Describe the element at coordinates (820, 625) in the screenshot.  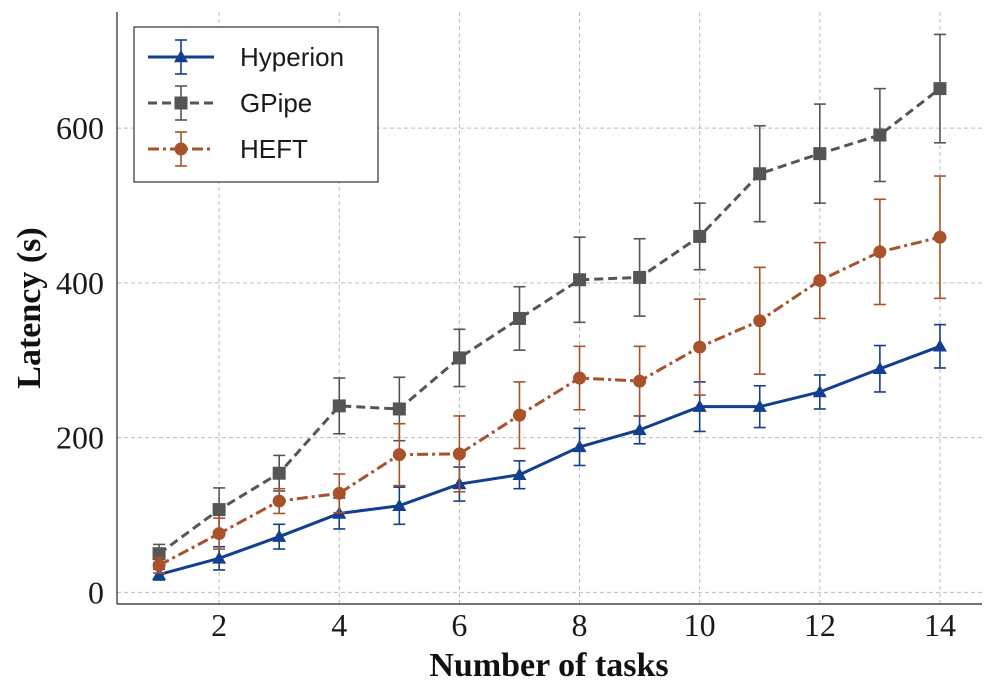
I see `x-tick-label: 12` at that location.